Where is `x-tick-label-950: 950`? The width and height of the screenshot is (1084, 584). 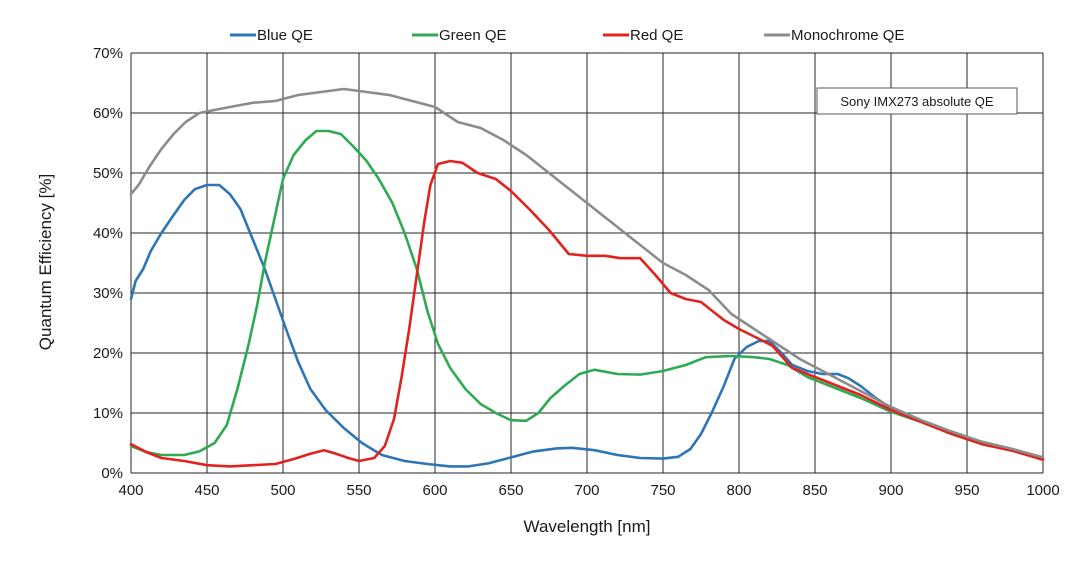 x-tick-label-950: 950 is located at coordinates (966, 490).